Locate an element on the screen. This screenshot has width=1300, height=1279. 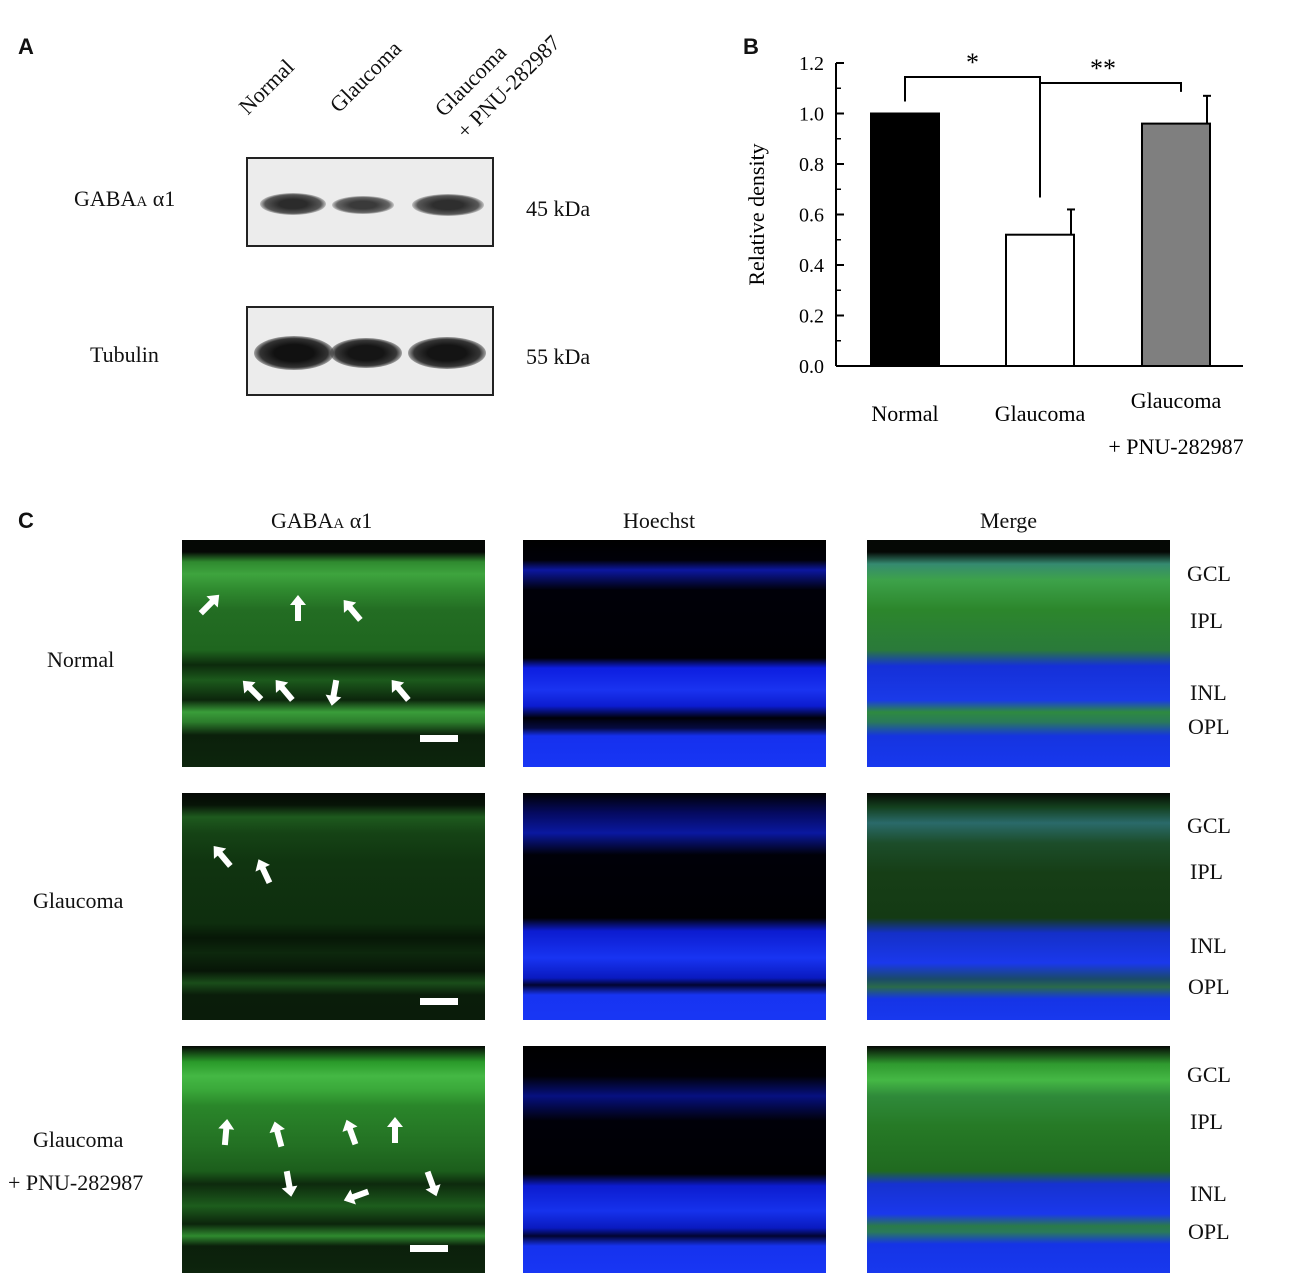
micrograph-merge-glaucoma is located at coordinates (1018, 906).